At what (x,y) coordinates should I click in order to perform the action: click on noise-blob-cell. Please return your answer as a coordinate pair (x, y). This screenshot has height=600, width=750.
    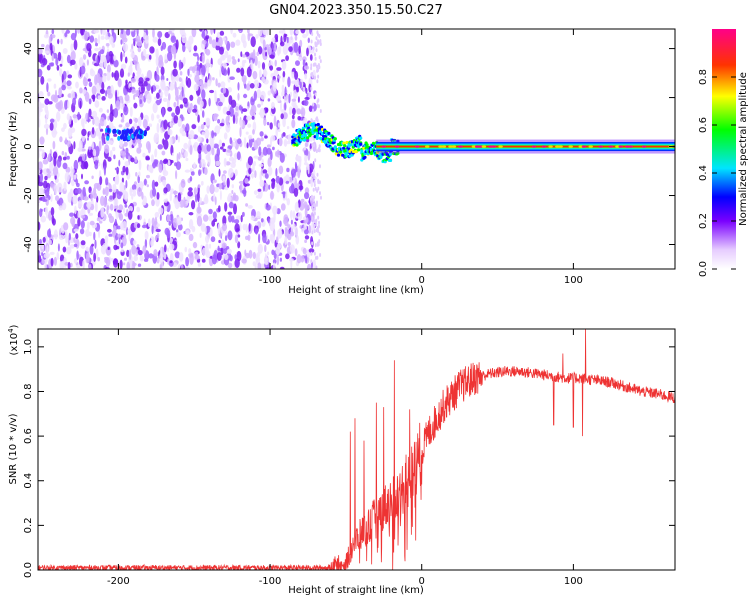
    Looking at the image, I should click on (141, 132).